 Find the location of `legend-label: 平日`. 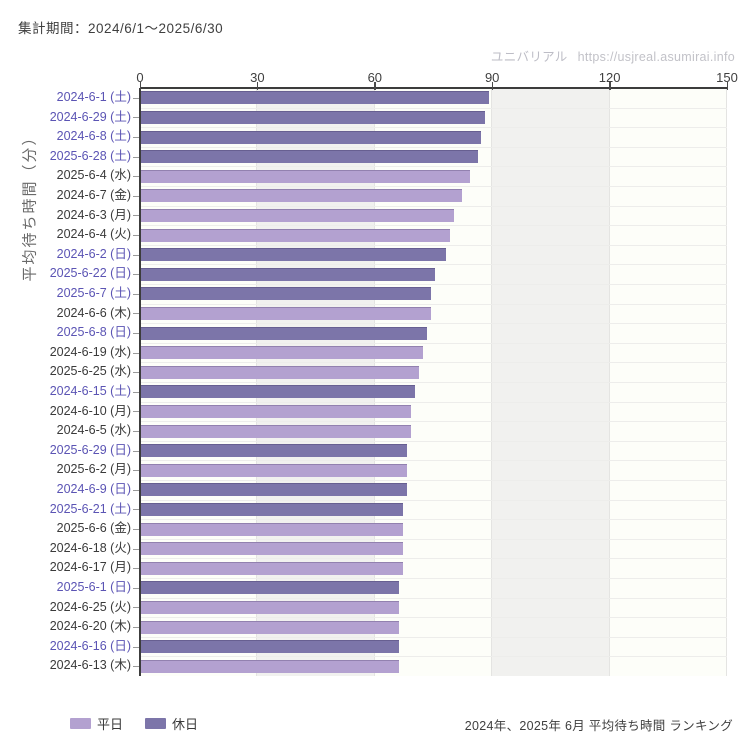

legend-label: 平日 is located at coordinates (110, 724).